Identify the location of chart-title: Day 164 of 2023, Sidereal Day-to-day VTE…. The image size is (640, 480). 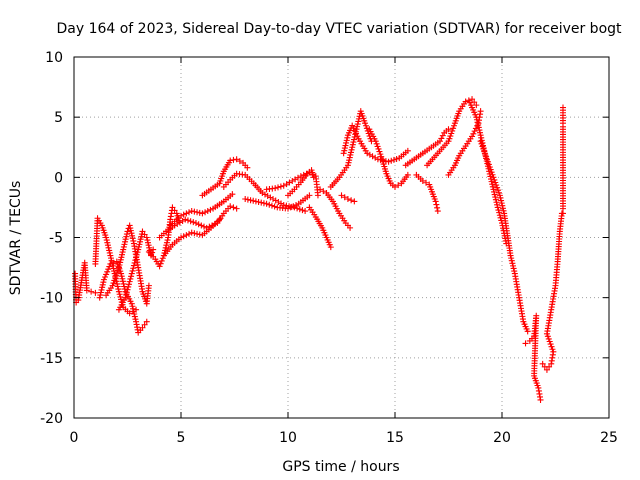
(339, 29).